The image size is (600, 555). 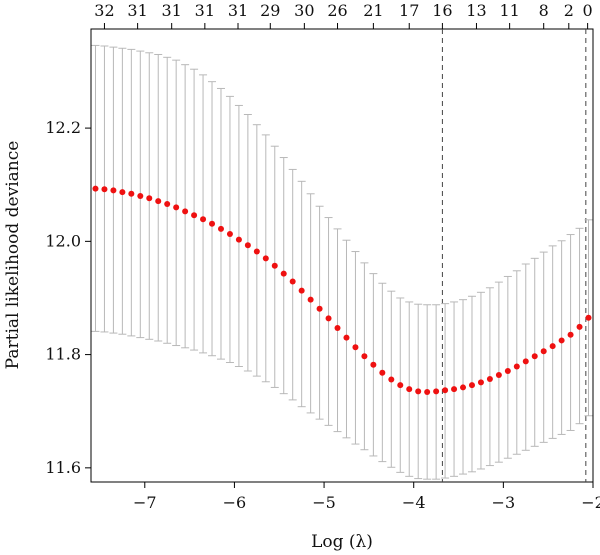 What do you see at coordinates (342, 542) in the screenshot?
I see `x-axis-title: Log (λ)` at bounding box center [342, 542].